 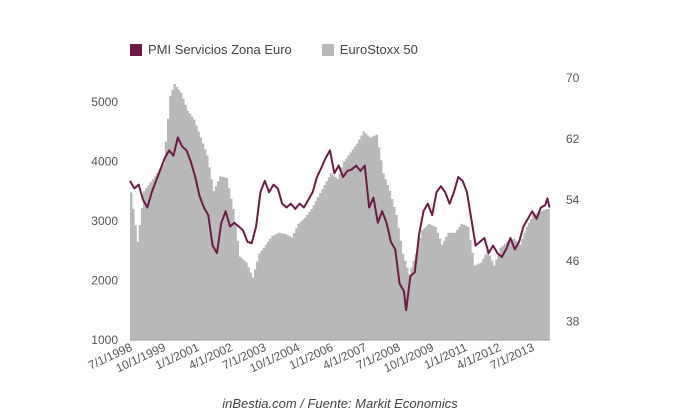 I want to click on legend: PMI Servicios Zona Euro EuroStoxx 50, so click(x=274, y=49).